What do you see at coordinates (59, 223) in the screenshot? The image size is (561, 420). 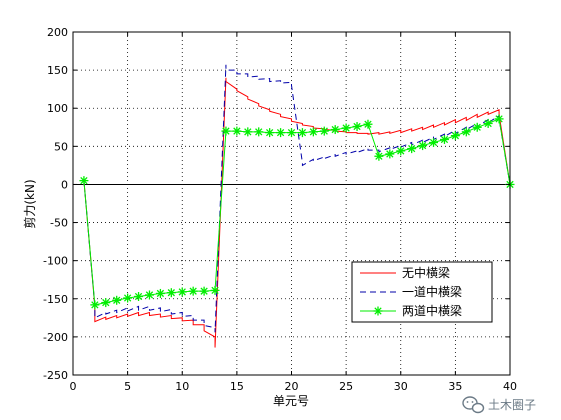 I see `y-tick-label: -50` at bounding box center [59, 223].